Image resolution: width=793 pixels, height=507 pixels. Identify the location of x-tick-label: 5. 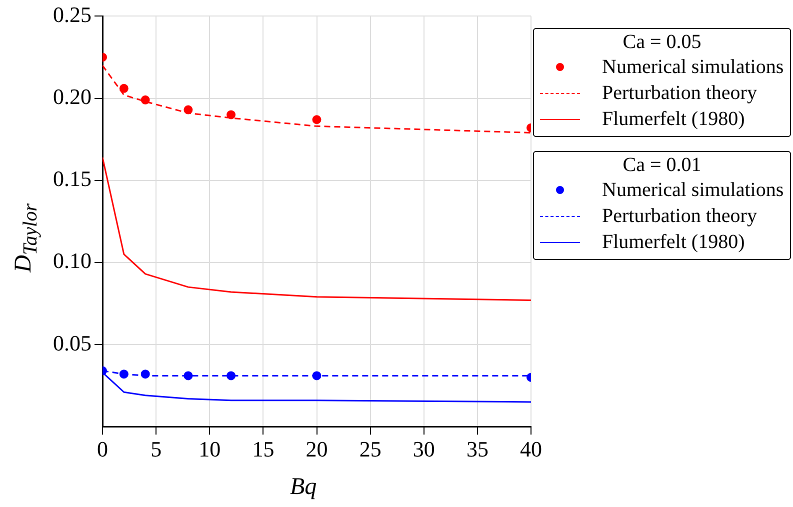
(156, 449).